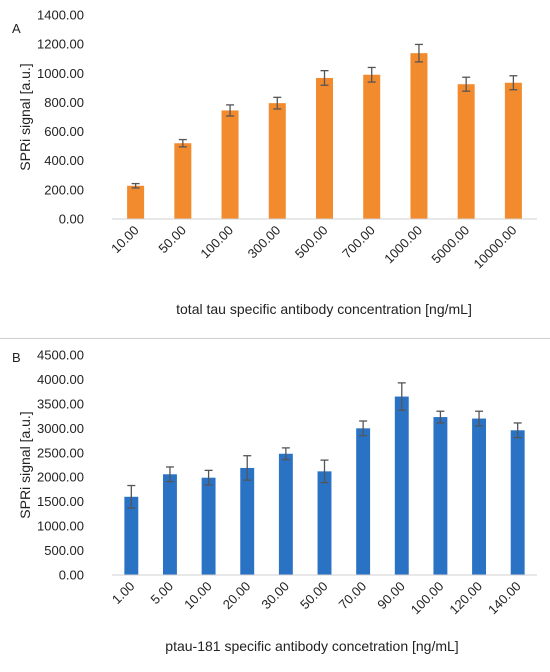  What do you see at coordinates (60, 477) in the screenshot?
I see `y-tick-label: 2000.00` at bounding box center [60, 477].